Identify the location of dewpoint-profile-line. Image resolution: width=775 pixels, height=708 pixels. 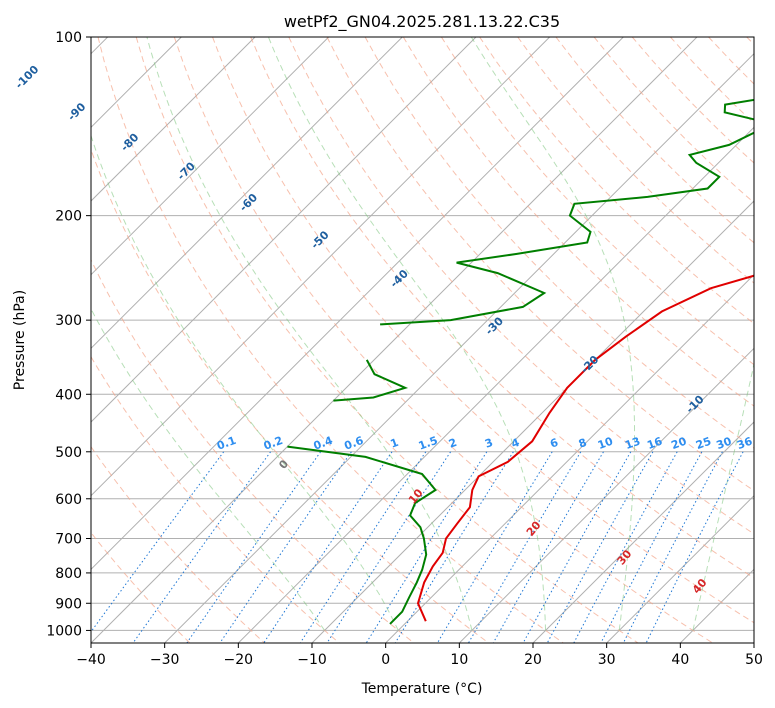
(362, 535).